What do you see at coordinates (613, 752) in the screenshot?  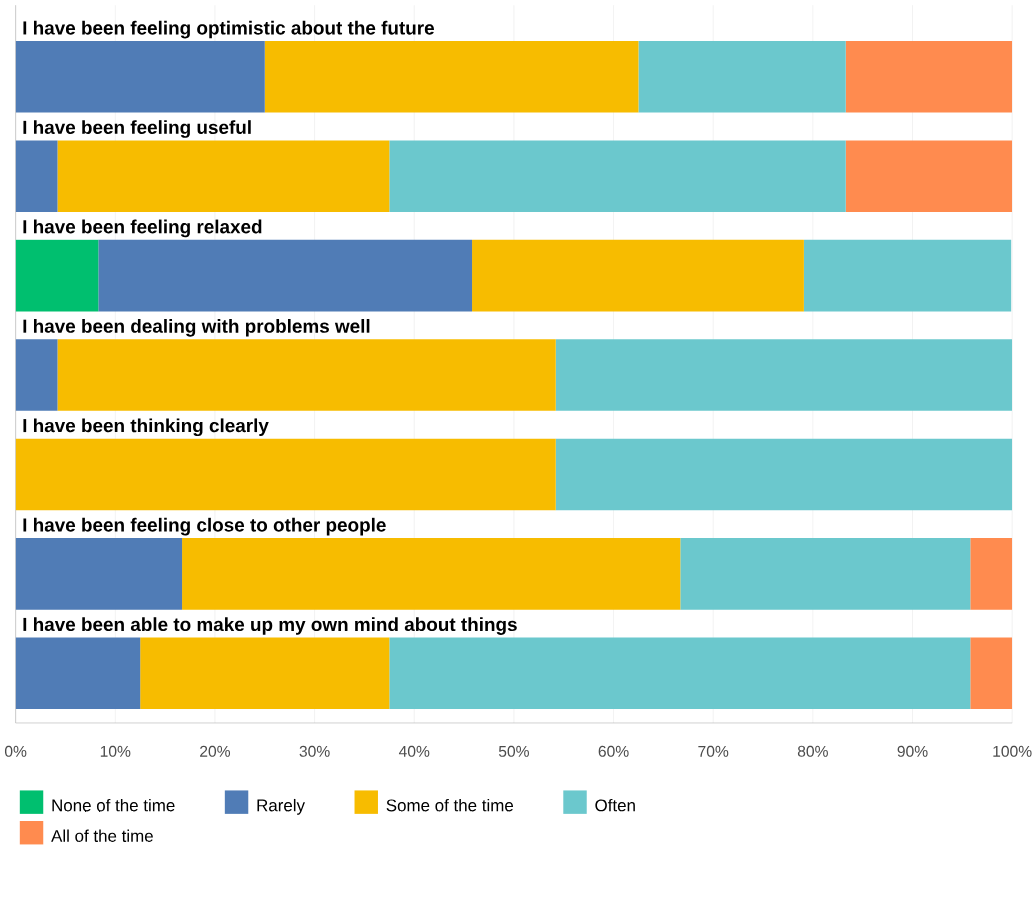 I see `x-tick-label: 60%` at bounding box center [613, 752].